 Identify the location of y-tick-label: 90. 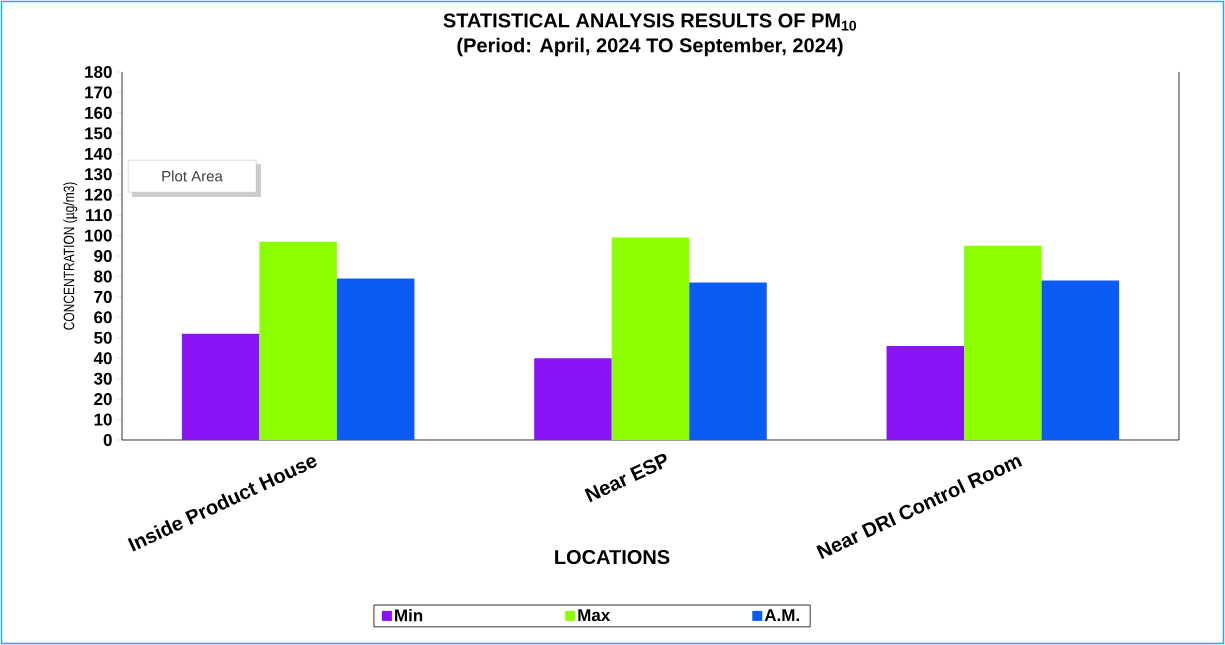
(103, 256).